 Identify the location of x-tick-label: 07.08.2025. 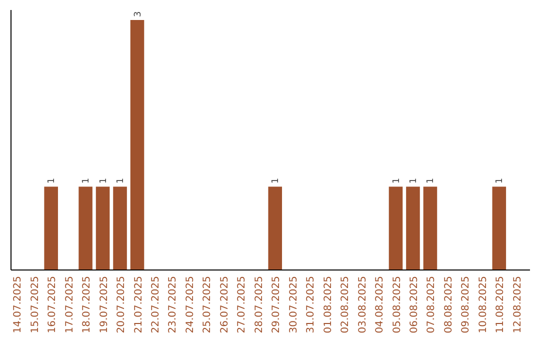
(432, 305).